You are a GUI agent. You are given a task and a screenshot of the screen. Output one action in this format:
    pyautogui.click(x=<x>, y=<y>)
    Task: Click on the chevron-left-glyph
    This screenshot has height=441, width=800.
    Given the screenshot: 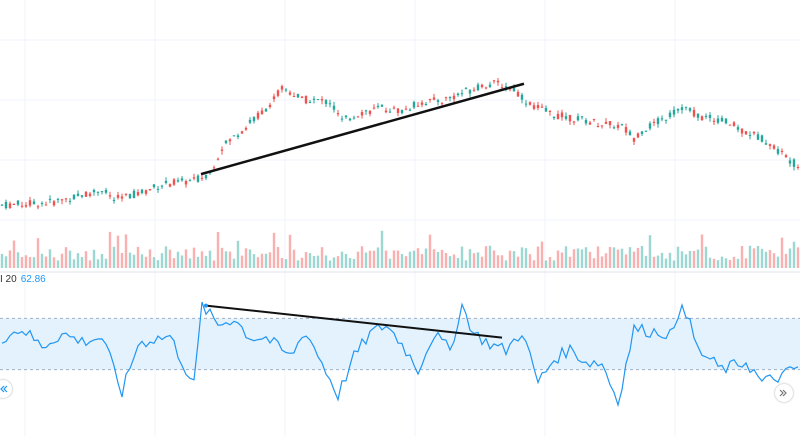 What is the action you would take?
    pyautogui.click(x=4, y=389)
    